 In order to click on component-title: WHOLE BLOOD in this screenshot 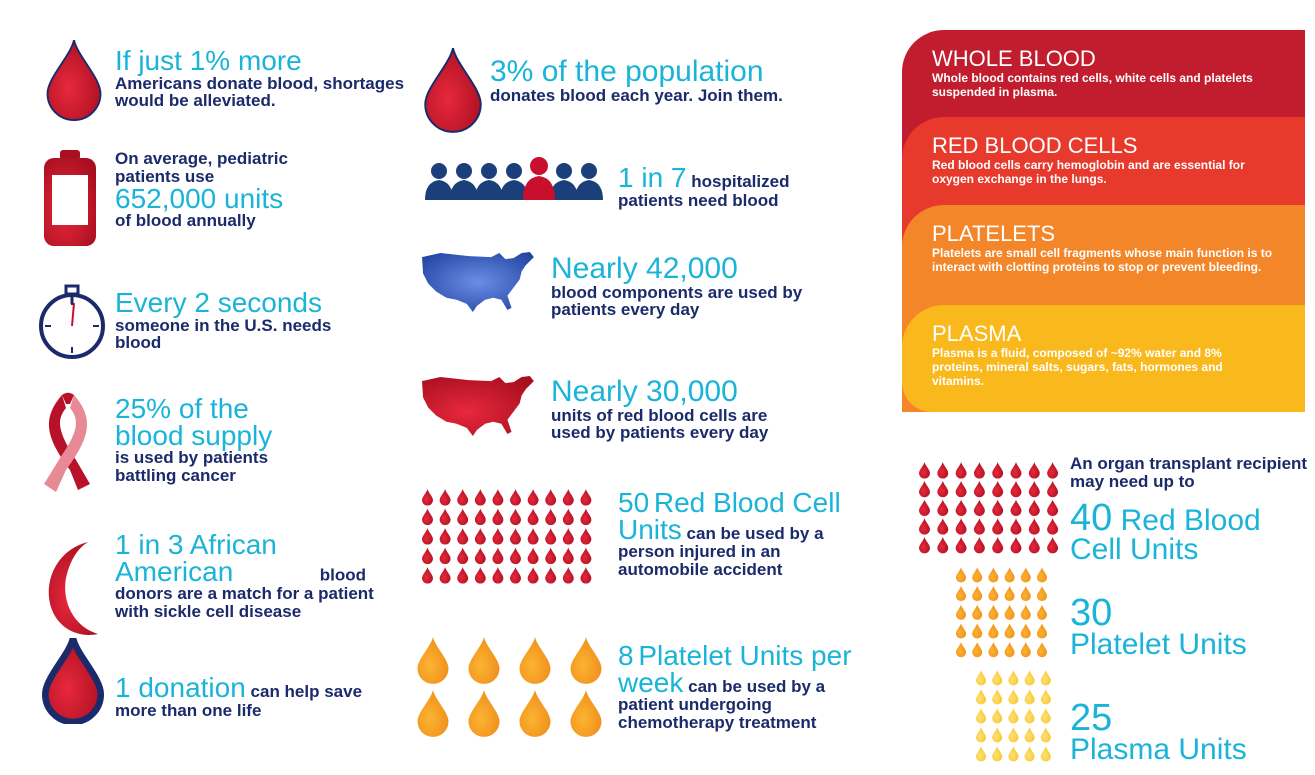, I will do `click(1014, 58)`.